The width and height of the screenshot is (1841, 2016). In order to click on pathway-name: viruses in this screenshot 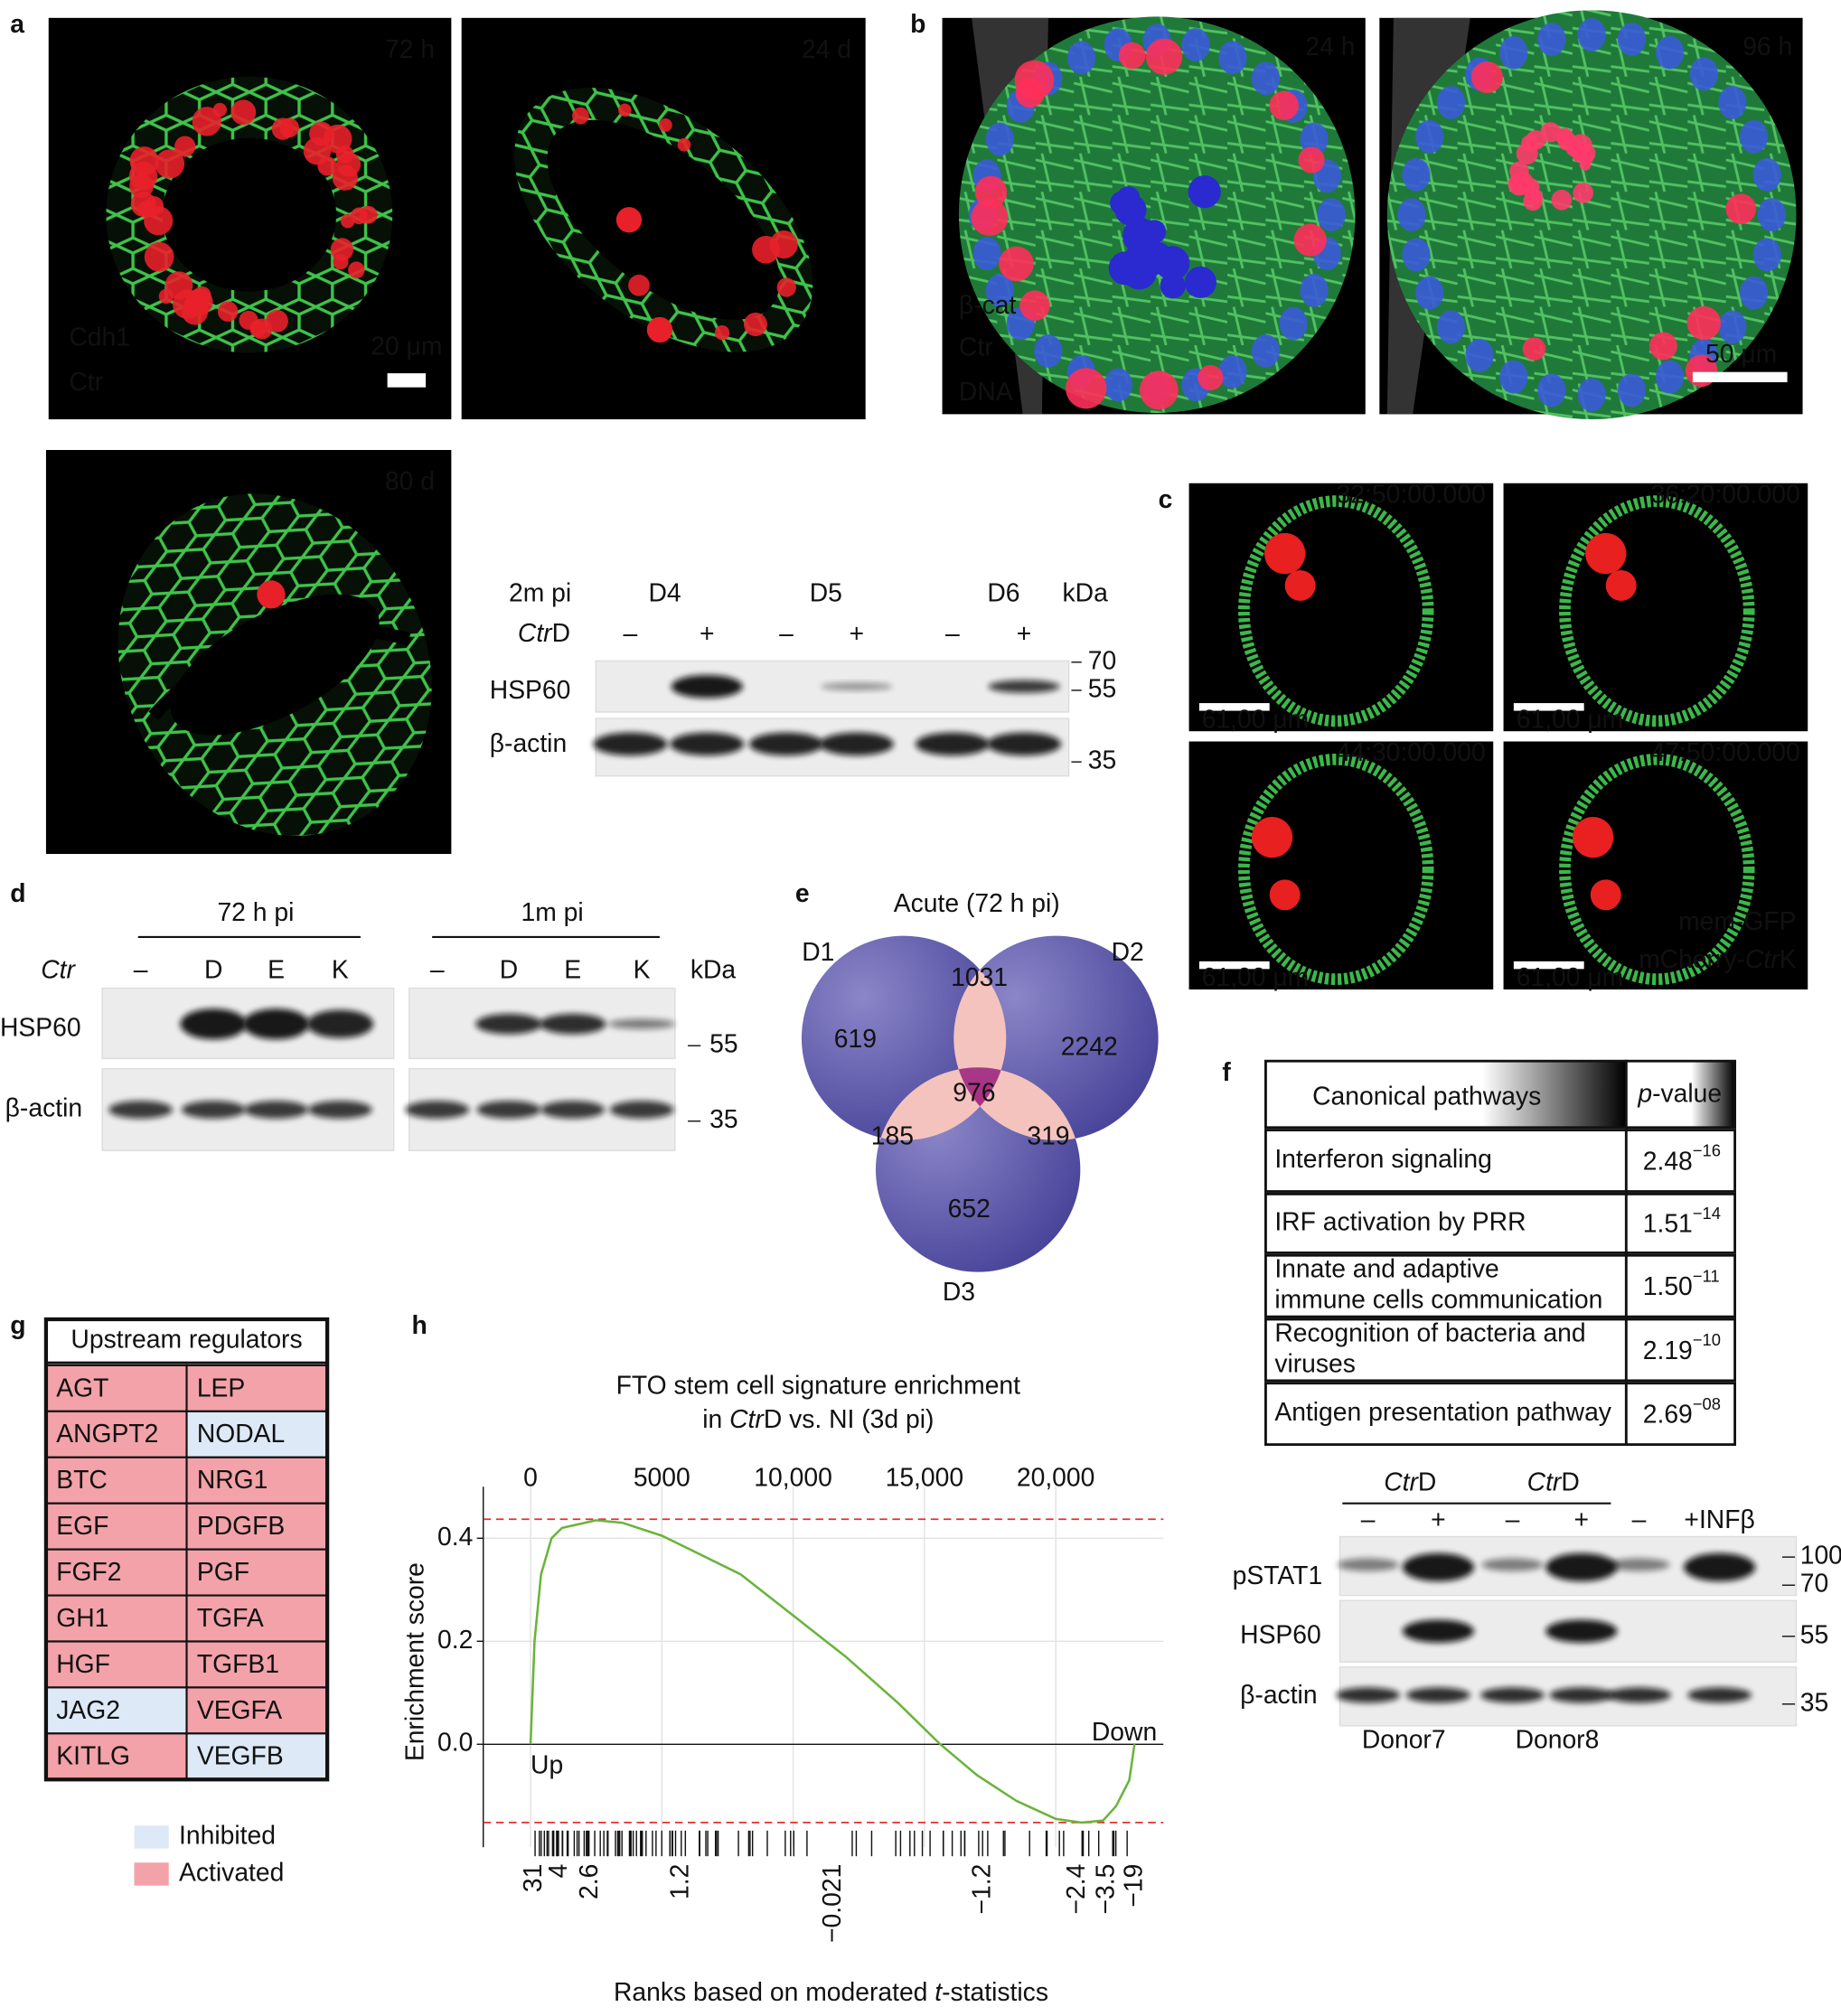, I will do `click(1315, 1362)`.